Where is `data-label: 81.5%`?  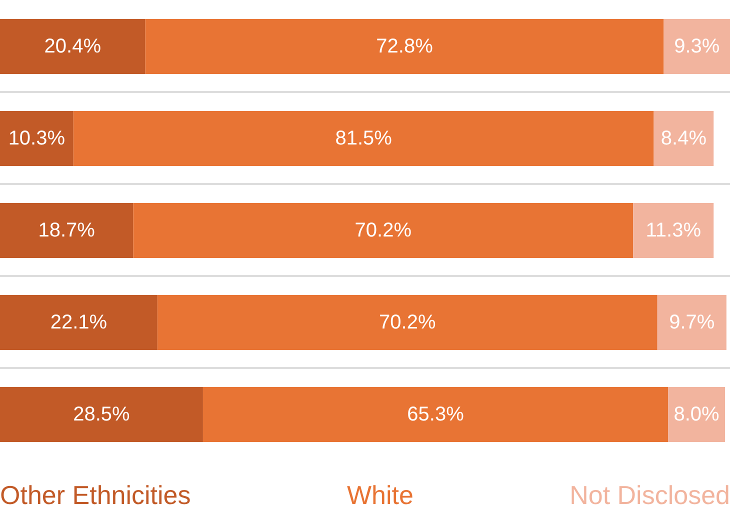 data-label: 81.5% is located at coordinates (363, 139).